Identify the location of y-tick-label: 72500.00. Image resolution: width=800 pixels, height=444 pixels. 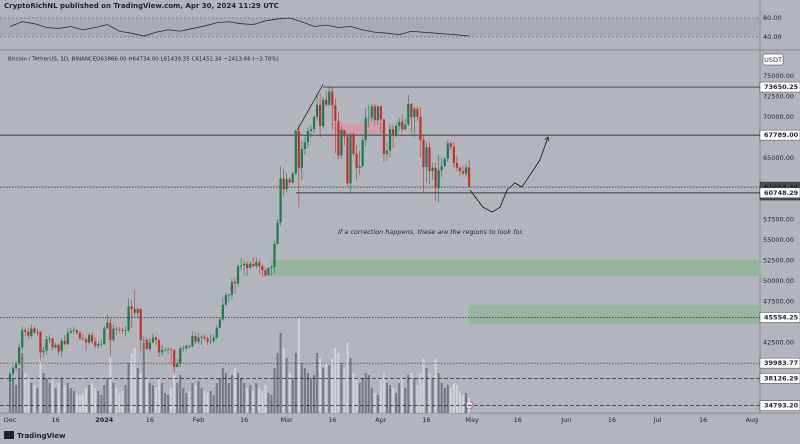
(778, 96).